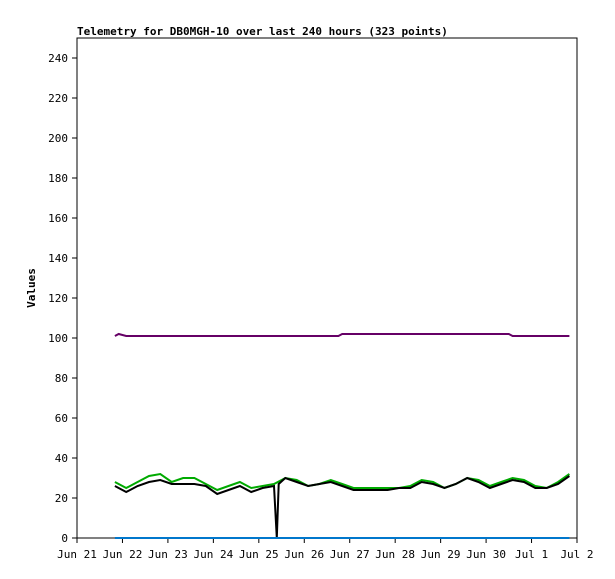 The height and width of the screenshot is (579, 615). I want to click on y-tick-label: 80, so click(61, 378).